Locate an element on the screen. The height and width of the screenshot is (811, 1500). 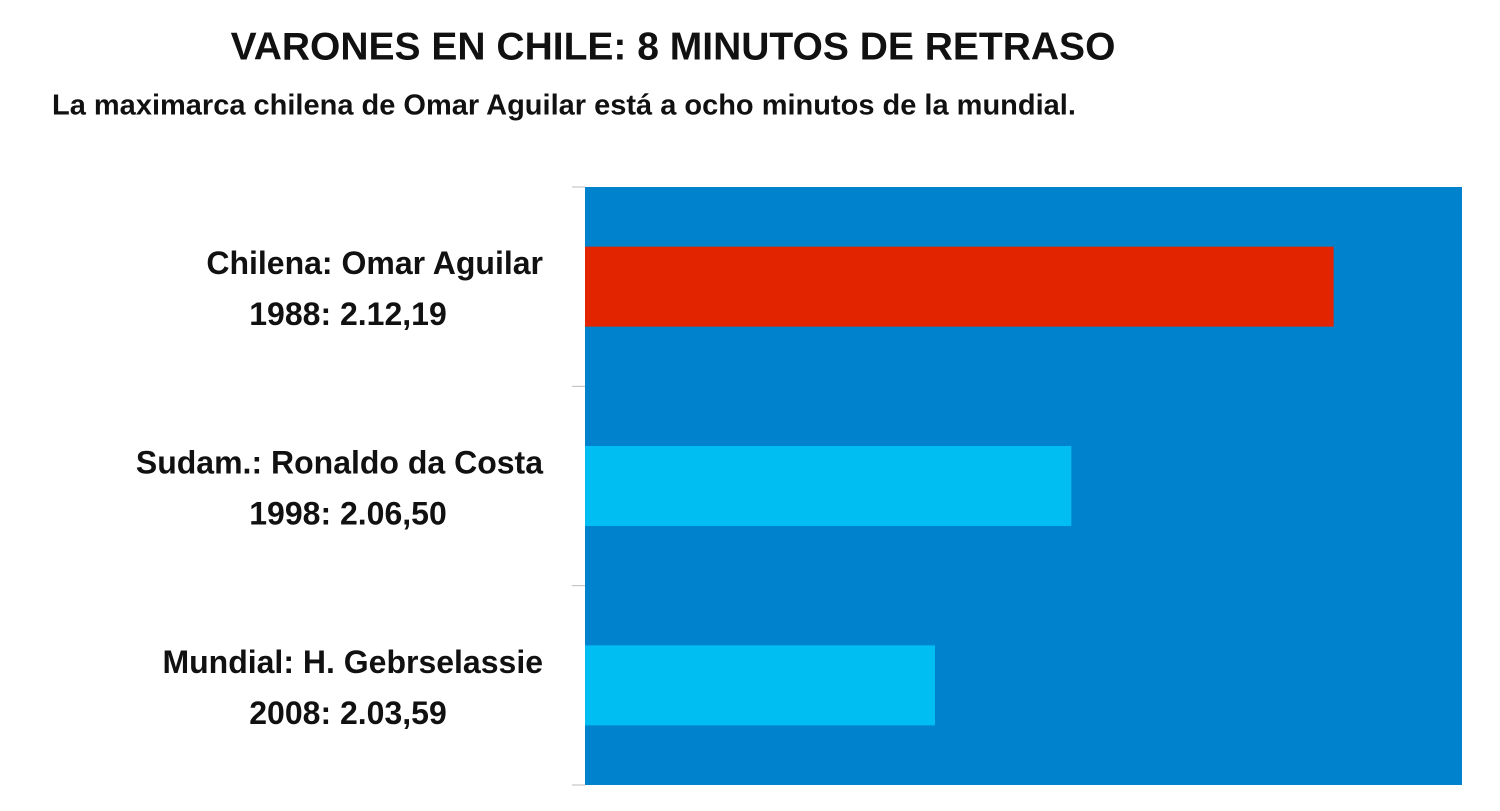
y-tick-detail: 2008: 2.03,59 is located at coordinates (348, 713).